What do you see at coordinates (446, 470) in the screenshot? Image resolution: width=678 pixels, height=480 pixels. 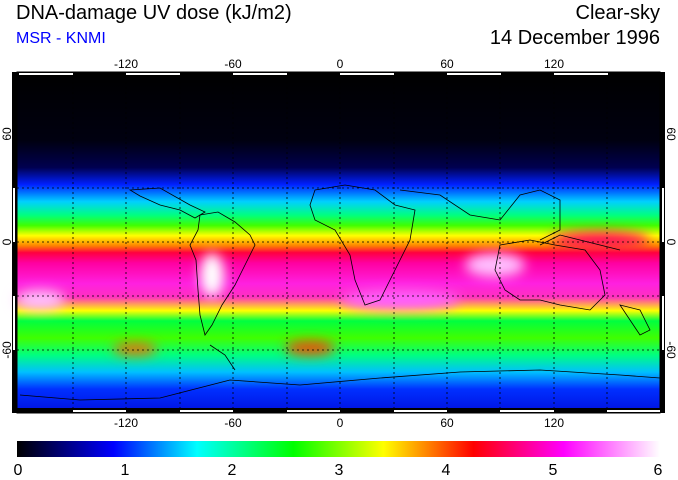 I see `colorbar-label: 4` at bounding box center [446, 470].